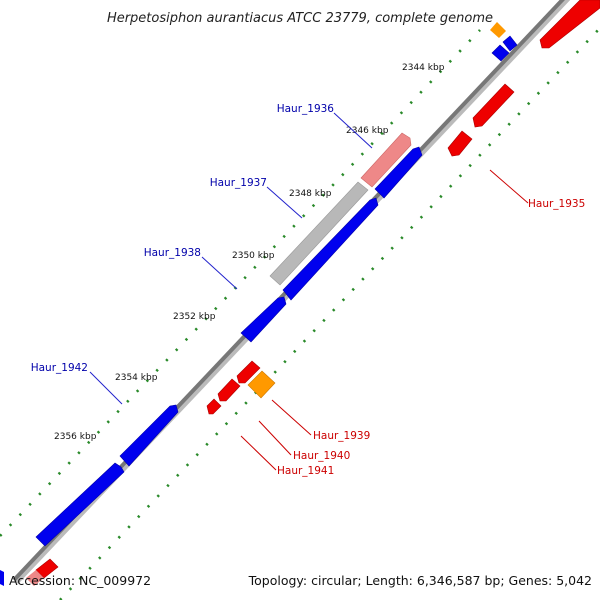  I want to click on callout-haur-1937, so click(284, 202).